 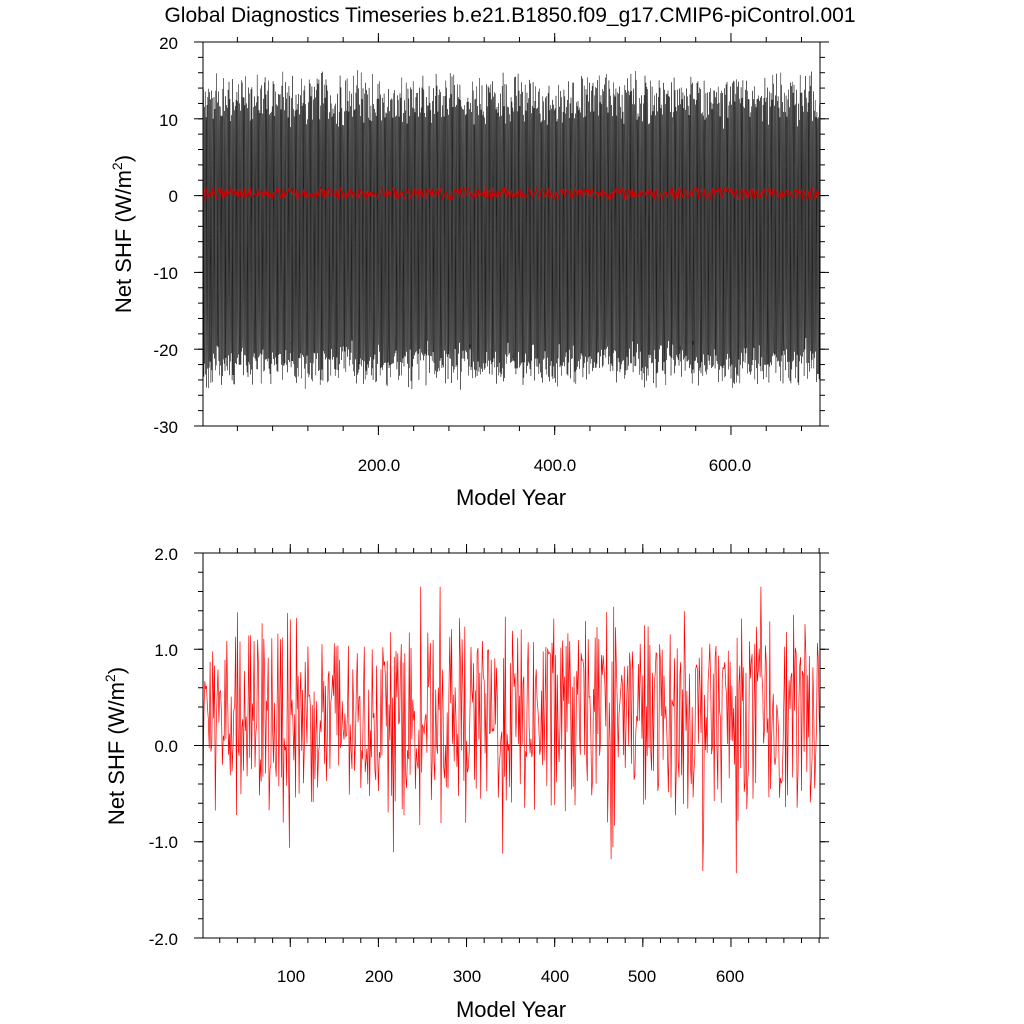 I want to click on top-y-axis-label: Net SHF (W/m2), so click(x=122, y=234).